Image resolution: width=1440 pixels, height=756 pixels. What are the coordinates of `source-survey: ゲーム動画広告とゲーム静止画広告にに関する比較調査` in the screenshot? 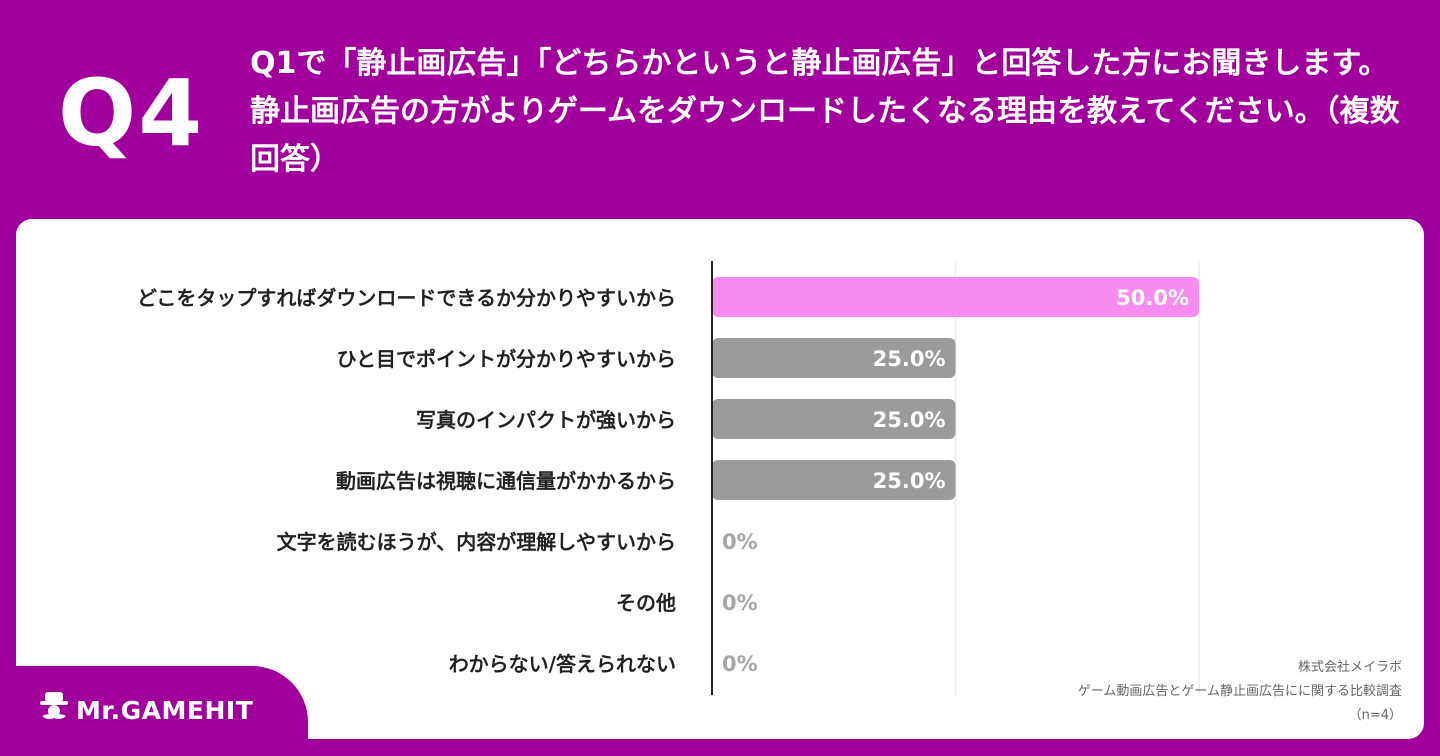 It's located at (1239, 691).